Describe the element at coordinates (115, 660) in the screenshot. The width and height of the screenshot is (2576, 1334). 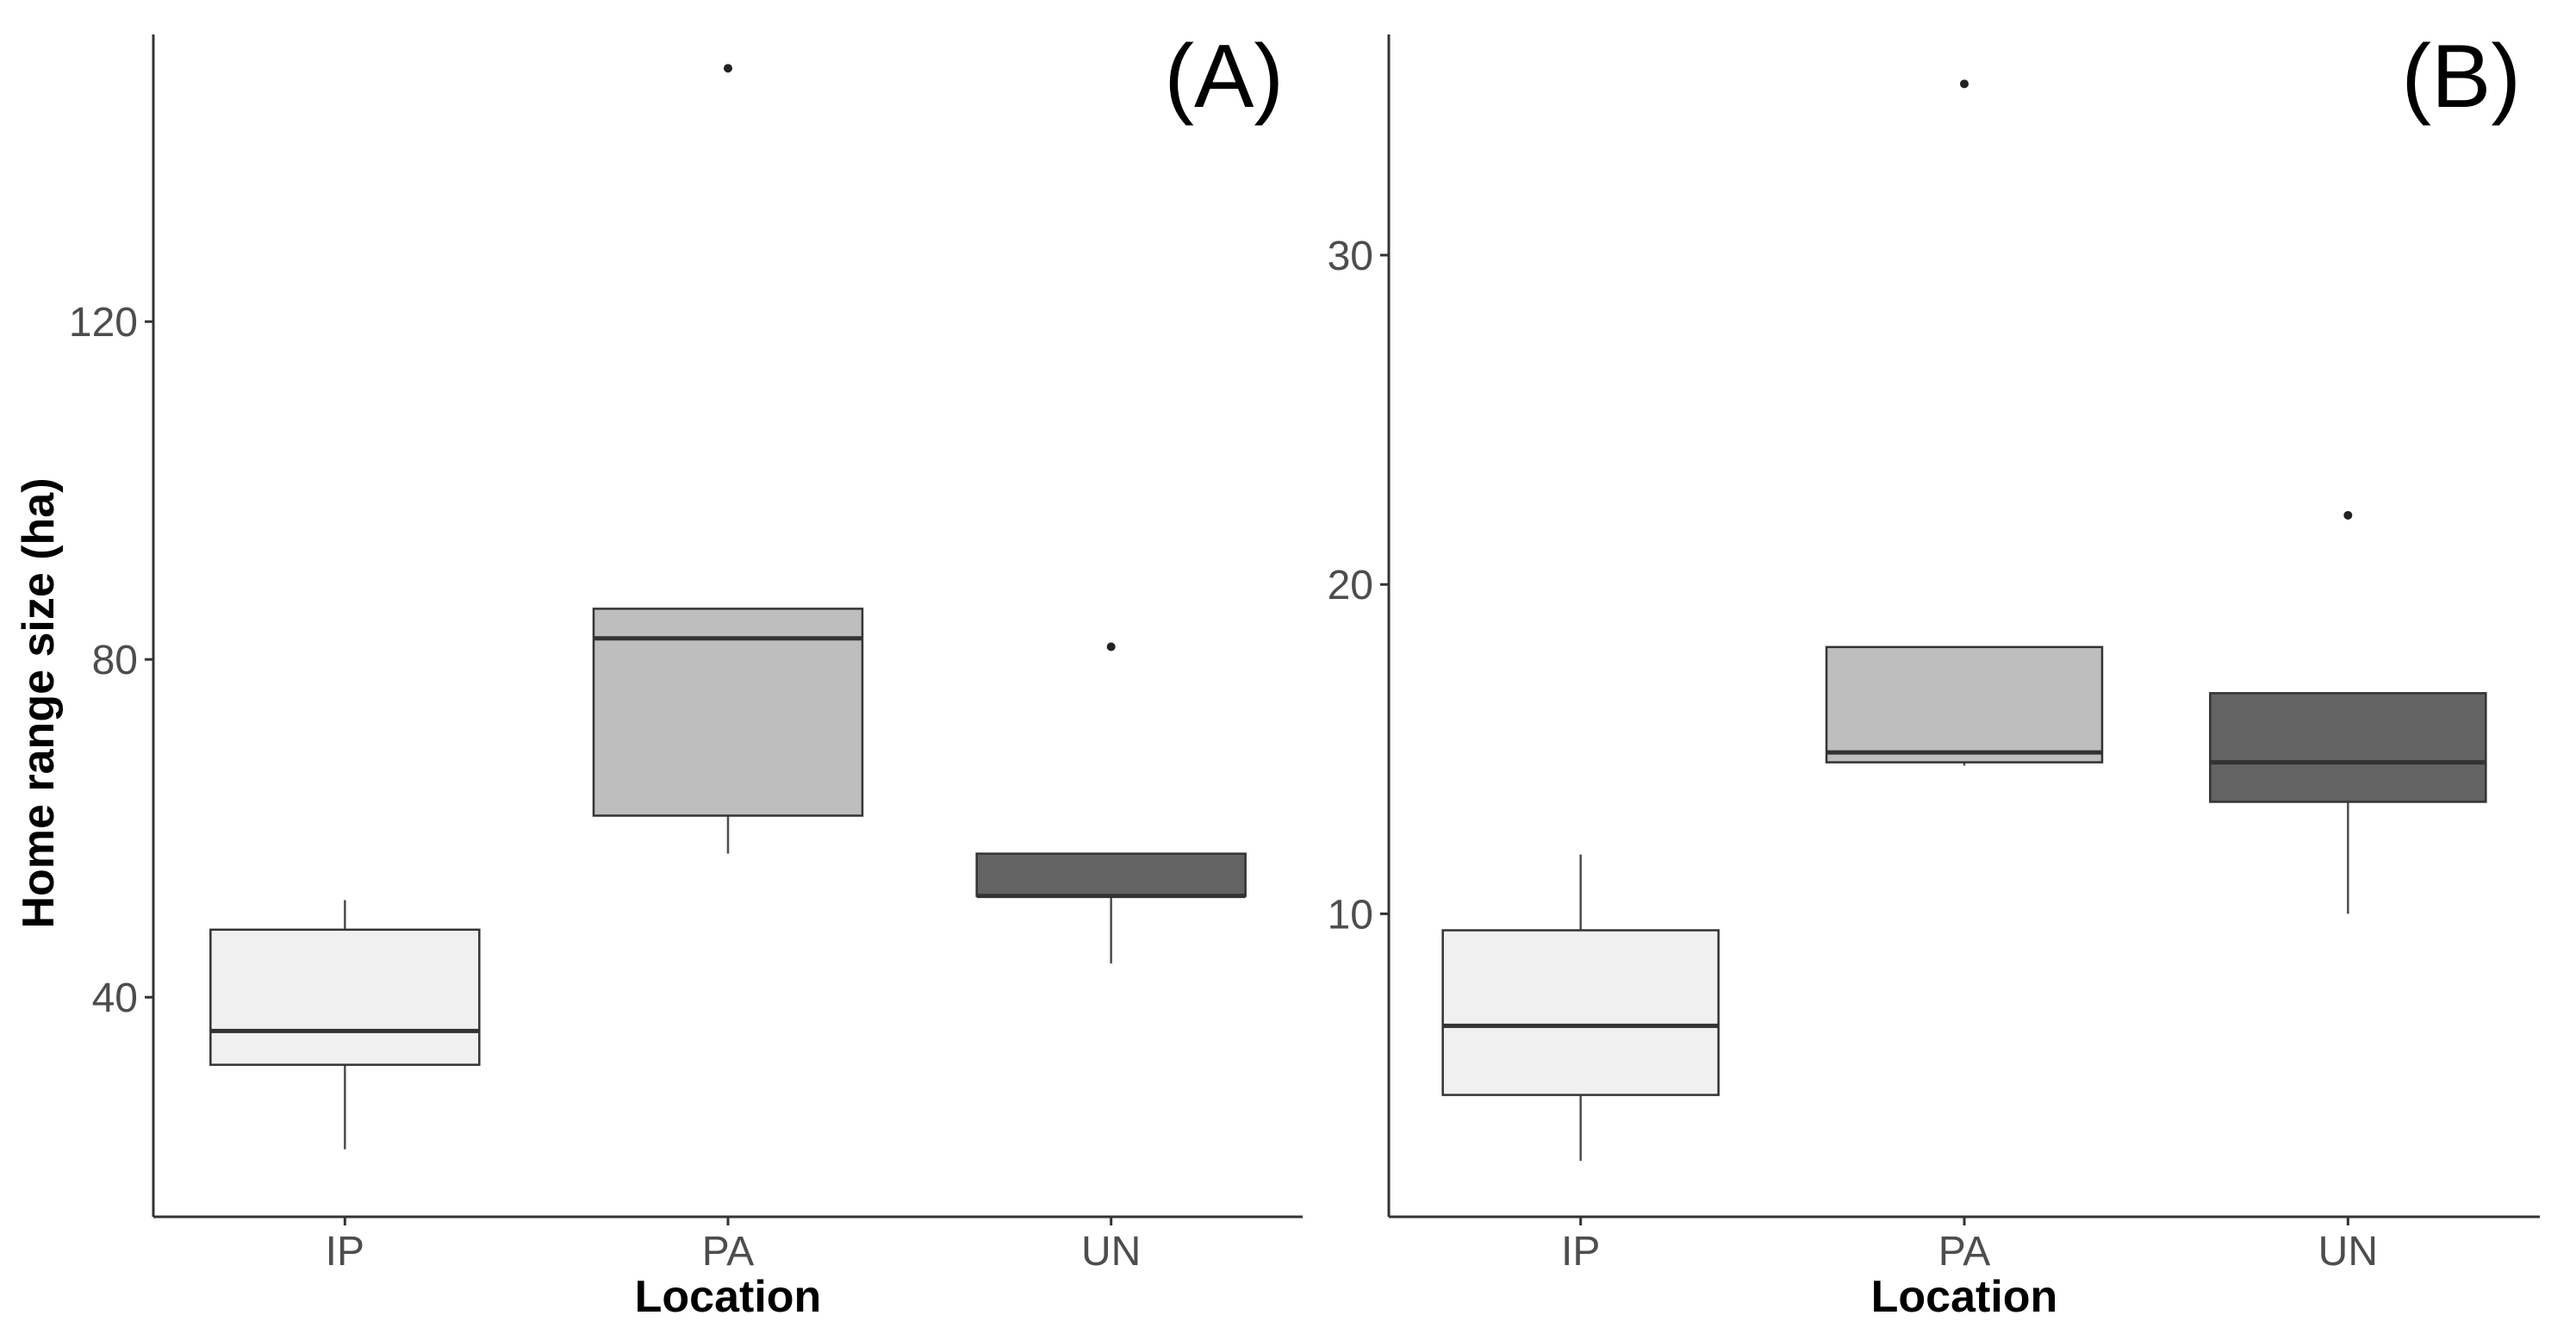
I see `y-tick-label: 80` at that location.